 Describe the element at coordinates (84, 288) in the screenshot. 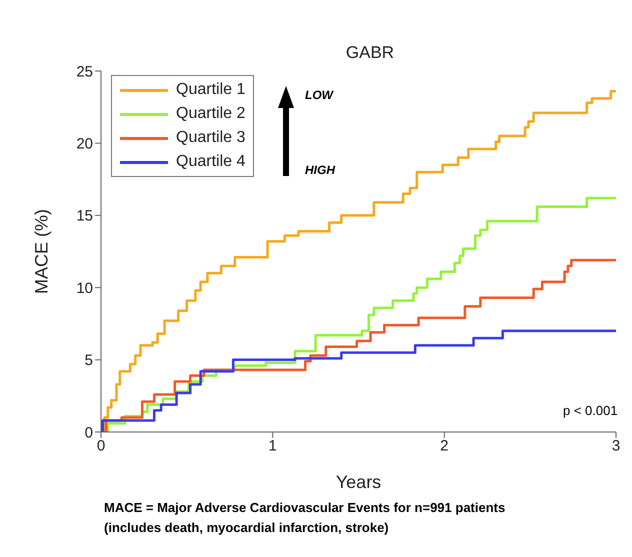

I see `y-tick-label: 10` at that location.